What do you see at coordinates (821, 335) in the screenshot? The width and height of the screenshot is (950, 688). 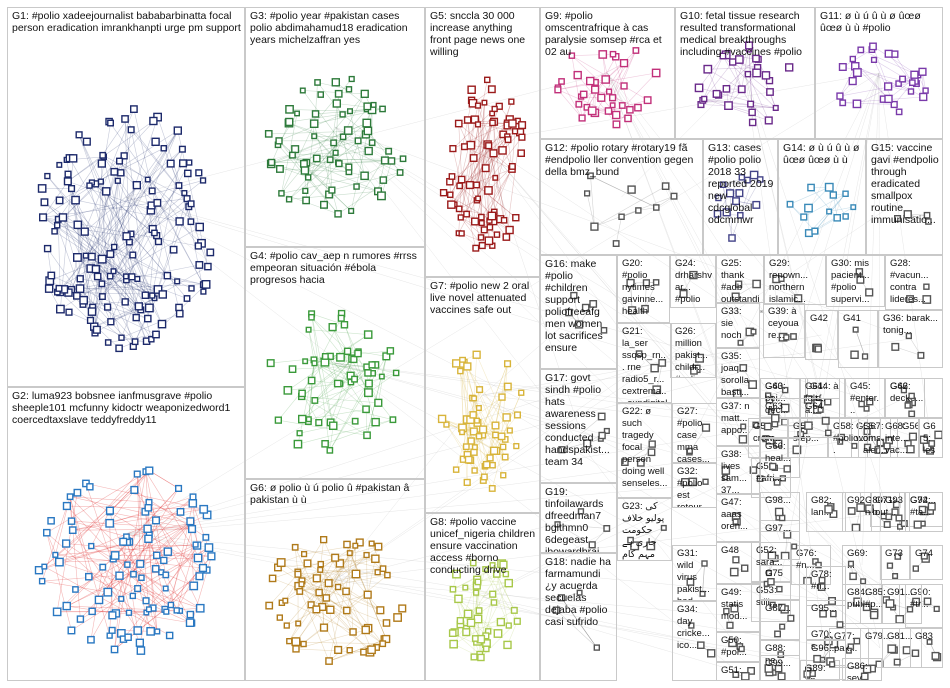 I see `group-g42: G42` at bounding box center [821, 335].